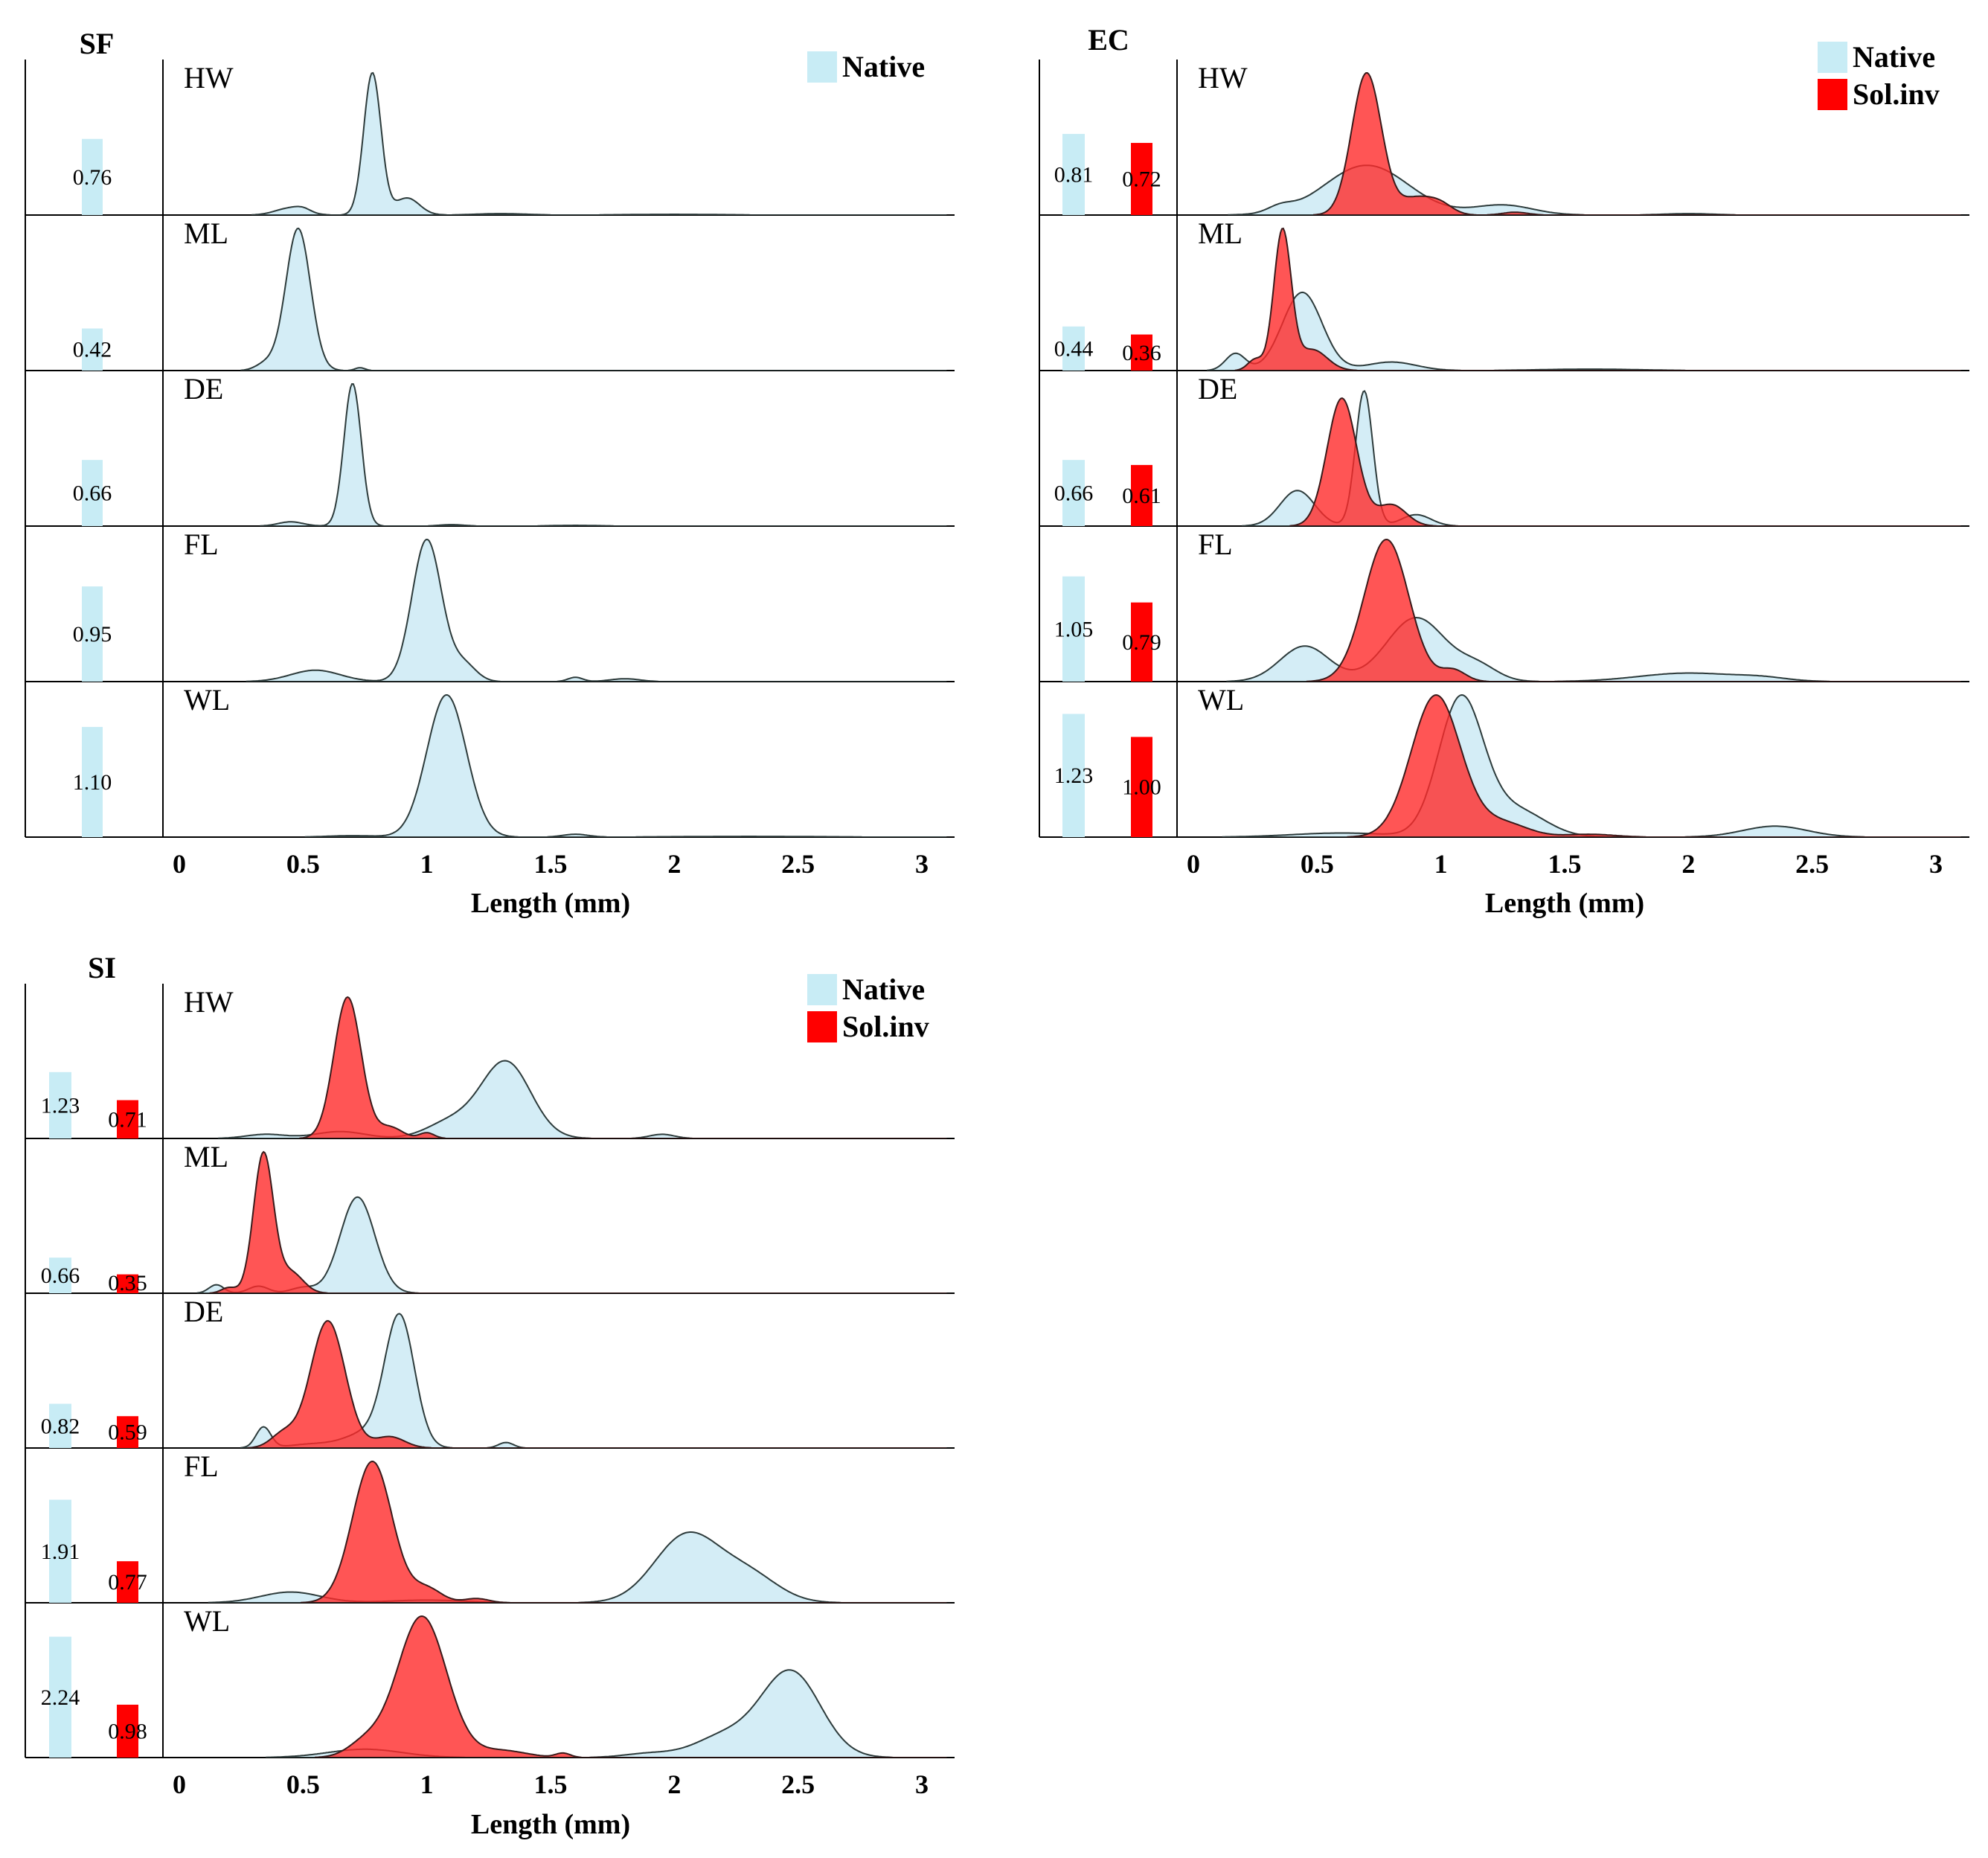 The width and height of the screenshot is (1988, 1858). I want to click on trait-row-de: DE 0.66 0.61, so click(1504, 449).